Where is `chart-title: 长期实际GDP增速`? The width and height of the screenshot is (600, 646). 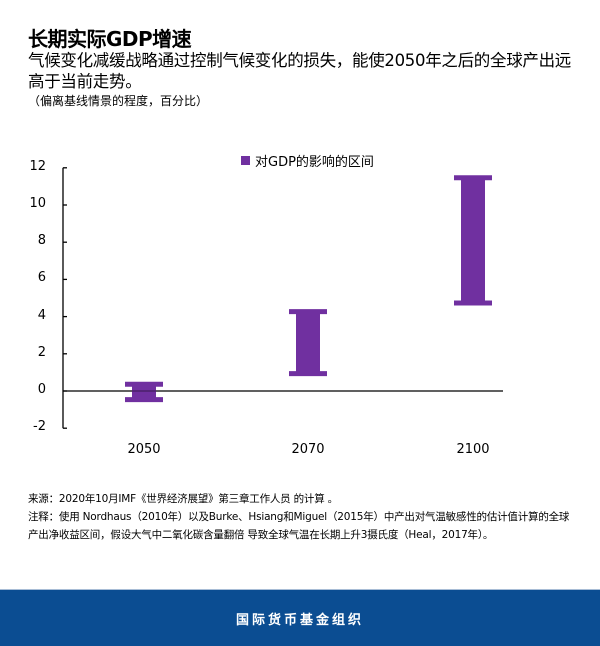
chart-title: 长期实际GDP增速 is located at coordinates (110, 39).